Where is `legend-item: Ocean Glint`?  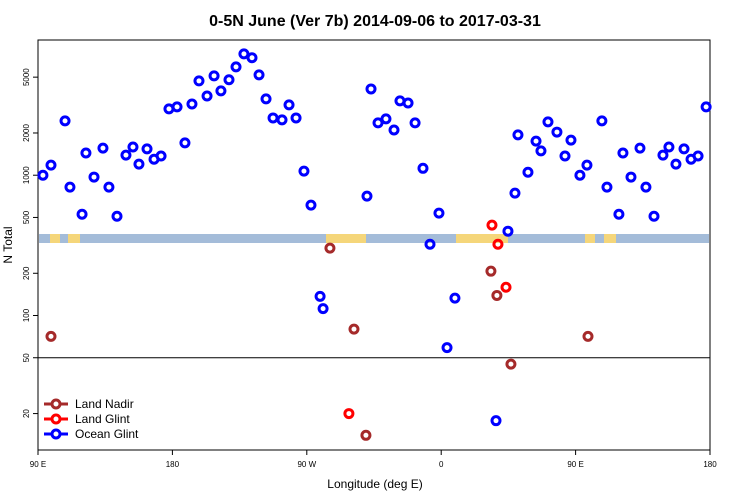 legend-item: Ocean Glint is located at coordinates (91, 434).